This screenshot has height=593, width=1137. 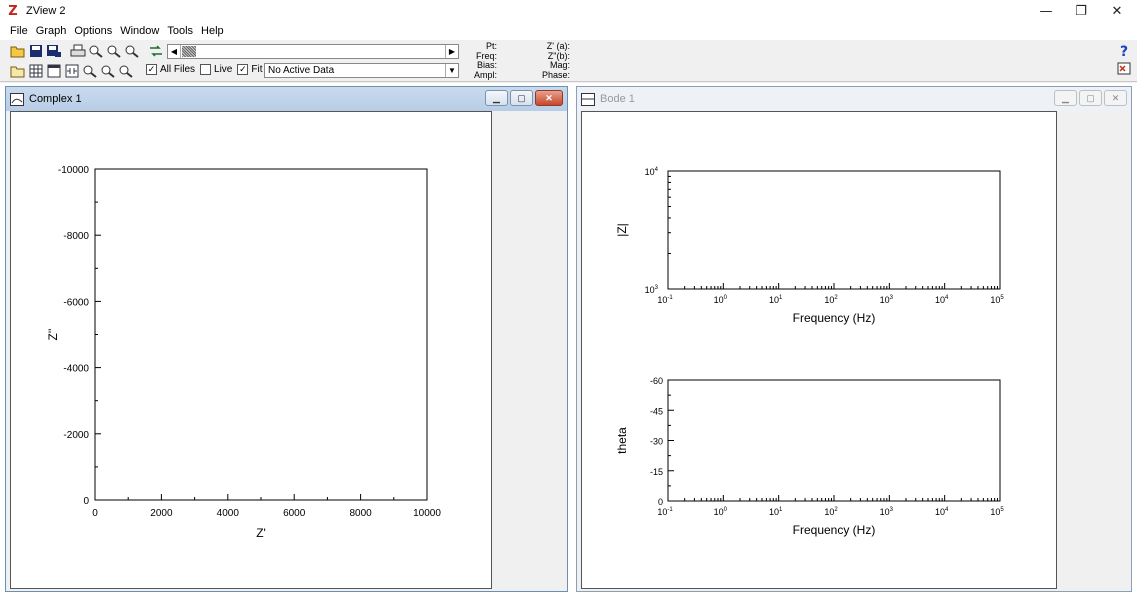 What do you see at coordinates (286, 99) in the screenshot?
I see `complex-window-titlebar: Complex 1 ▁ ▢ ✕` at bounding box center [286, 99].